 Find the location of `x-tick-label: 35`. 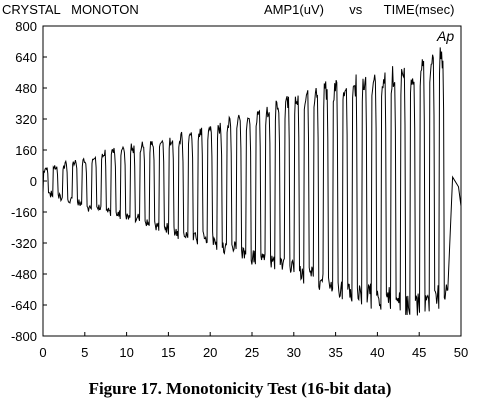

x-tick-label: 35 is located at coordinates (335, 352).